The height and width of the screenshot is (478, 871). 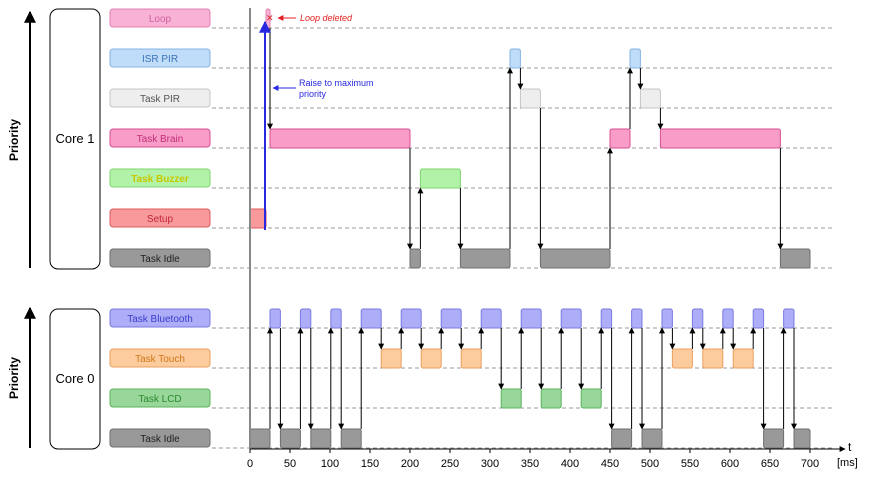 I want to click on task-label-text: Loop, so click(x=160, y=19).